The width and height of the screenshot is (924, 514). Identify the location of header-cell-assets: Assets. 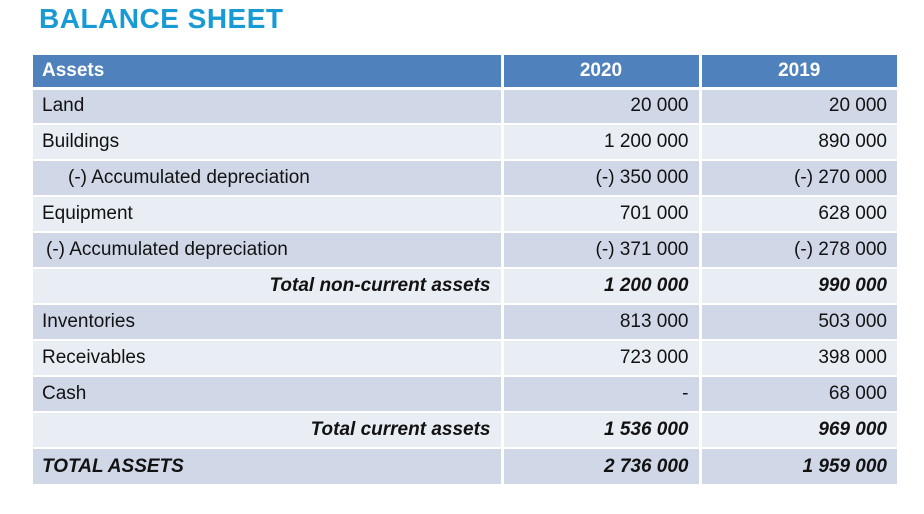
(268, 72).